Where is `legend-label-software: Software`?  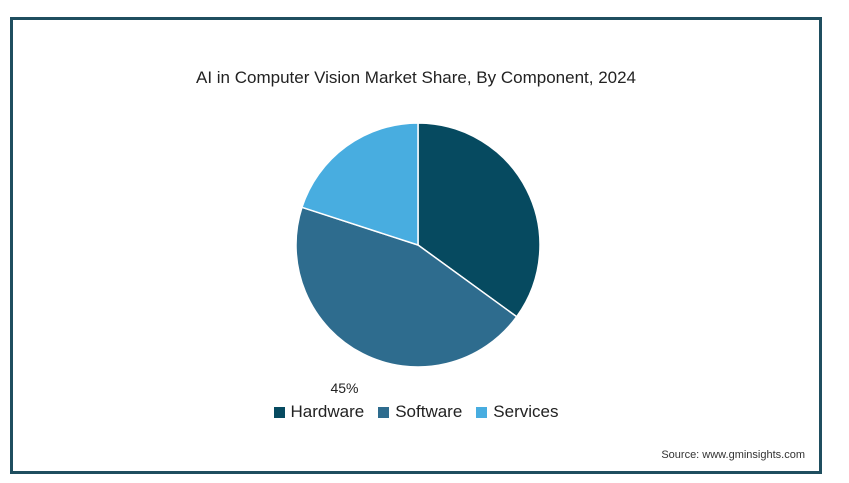
legend-label-software: Software is located at coordinates (429, 411).